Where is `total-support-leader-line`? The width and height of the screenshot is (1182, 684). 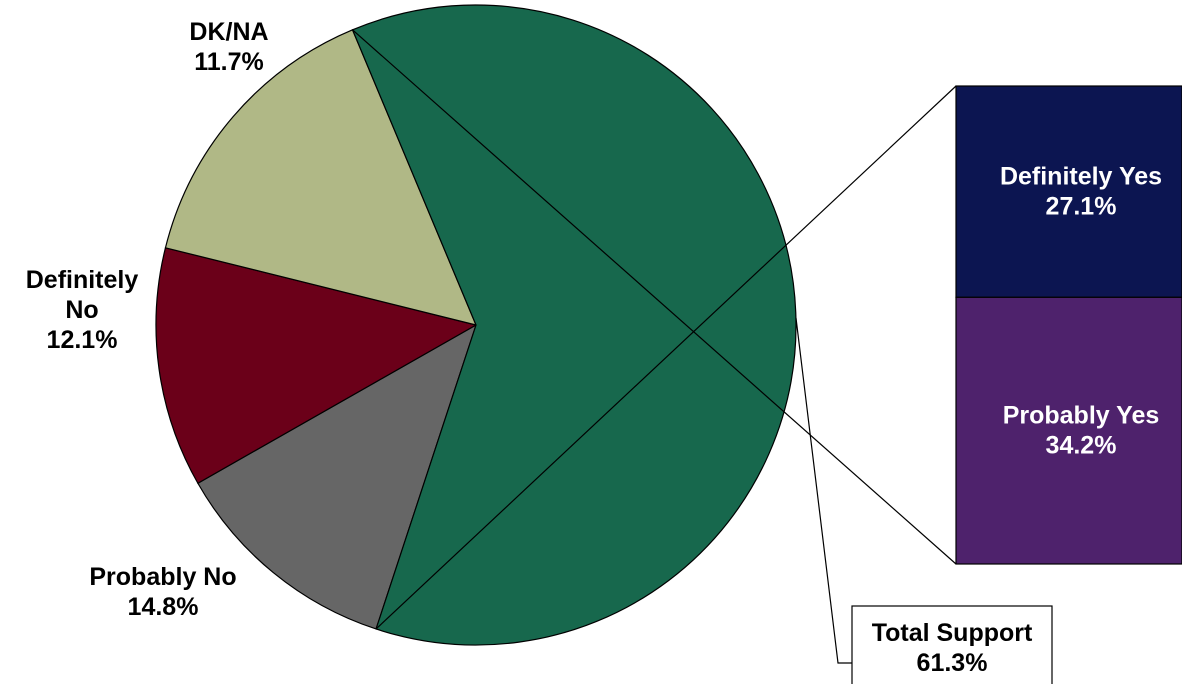
total-support-leader-line is located at coordinates (823, 490).